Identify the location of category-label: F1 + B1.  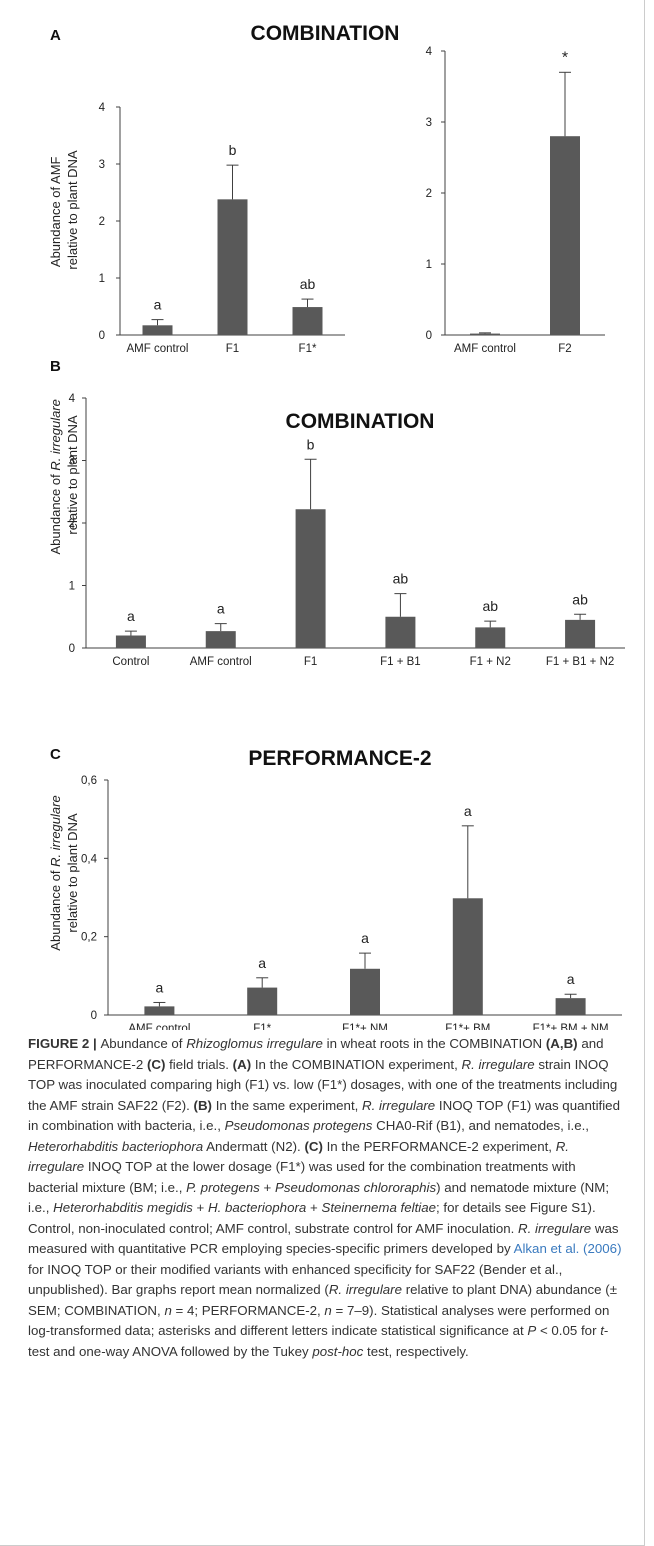
(400, 662).